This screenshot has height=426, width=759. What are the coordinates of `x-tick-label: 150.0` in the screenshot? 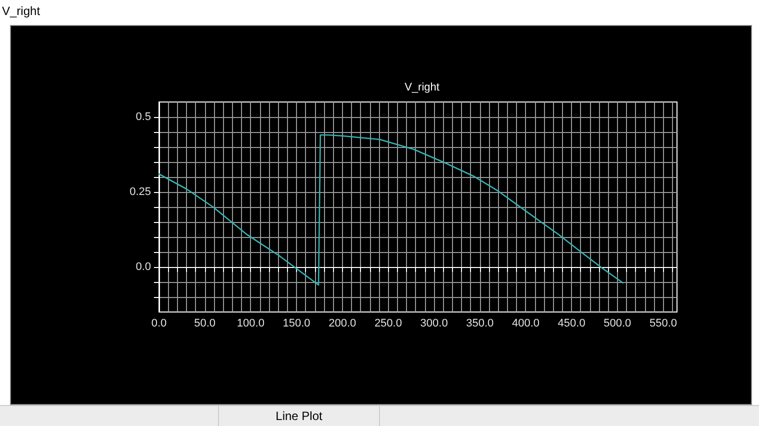 It's located at (296, 324).